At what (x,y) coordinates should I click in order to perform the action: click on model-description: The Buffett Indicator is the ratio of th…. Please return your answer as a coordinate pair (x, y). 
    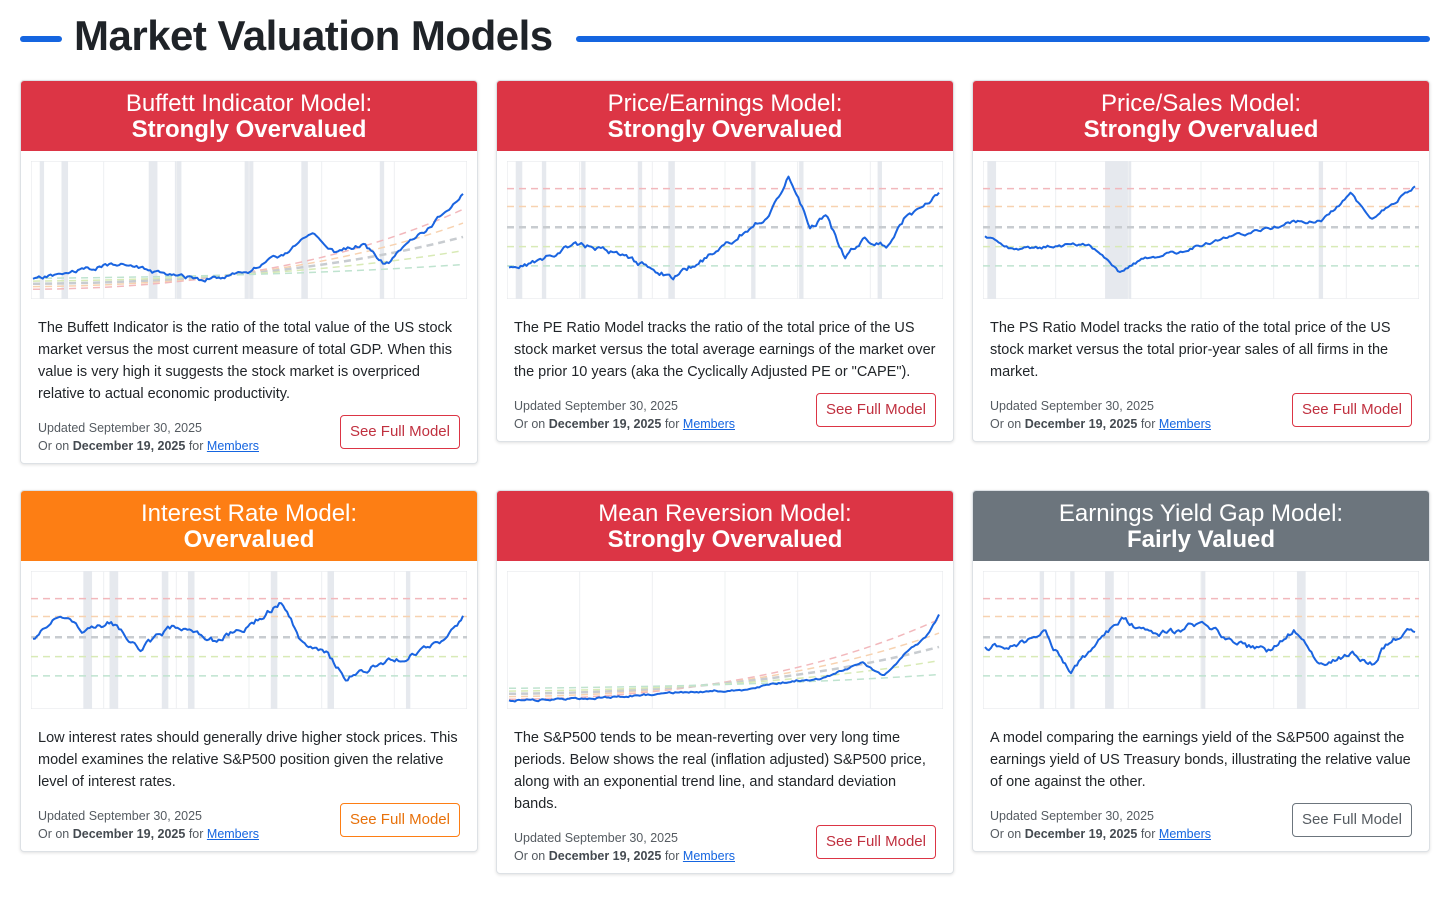
    Looking at the image, I should click on (245, 361).